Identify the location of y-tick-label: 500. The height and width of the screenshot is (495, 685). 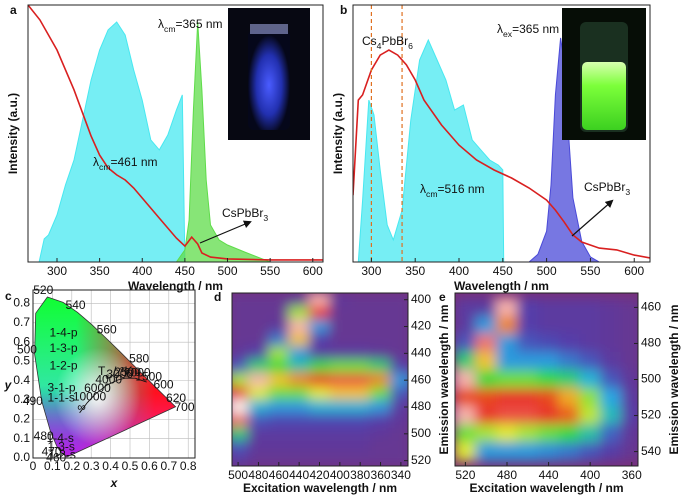
(421, 433).